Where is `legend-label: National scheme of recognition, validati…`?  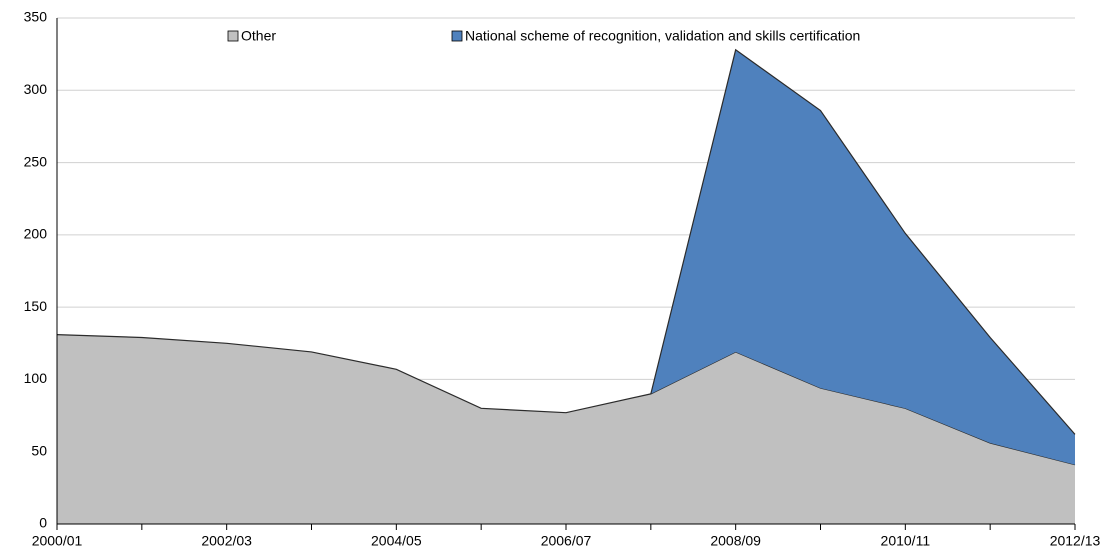 legend-label: National scheme of recognition, validati… is located at coordinates (662, 36).